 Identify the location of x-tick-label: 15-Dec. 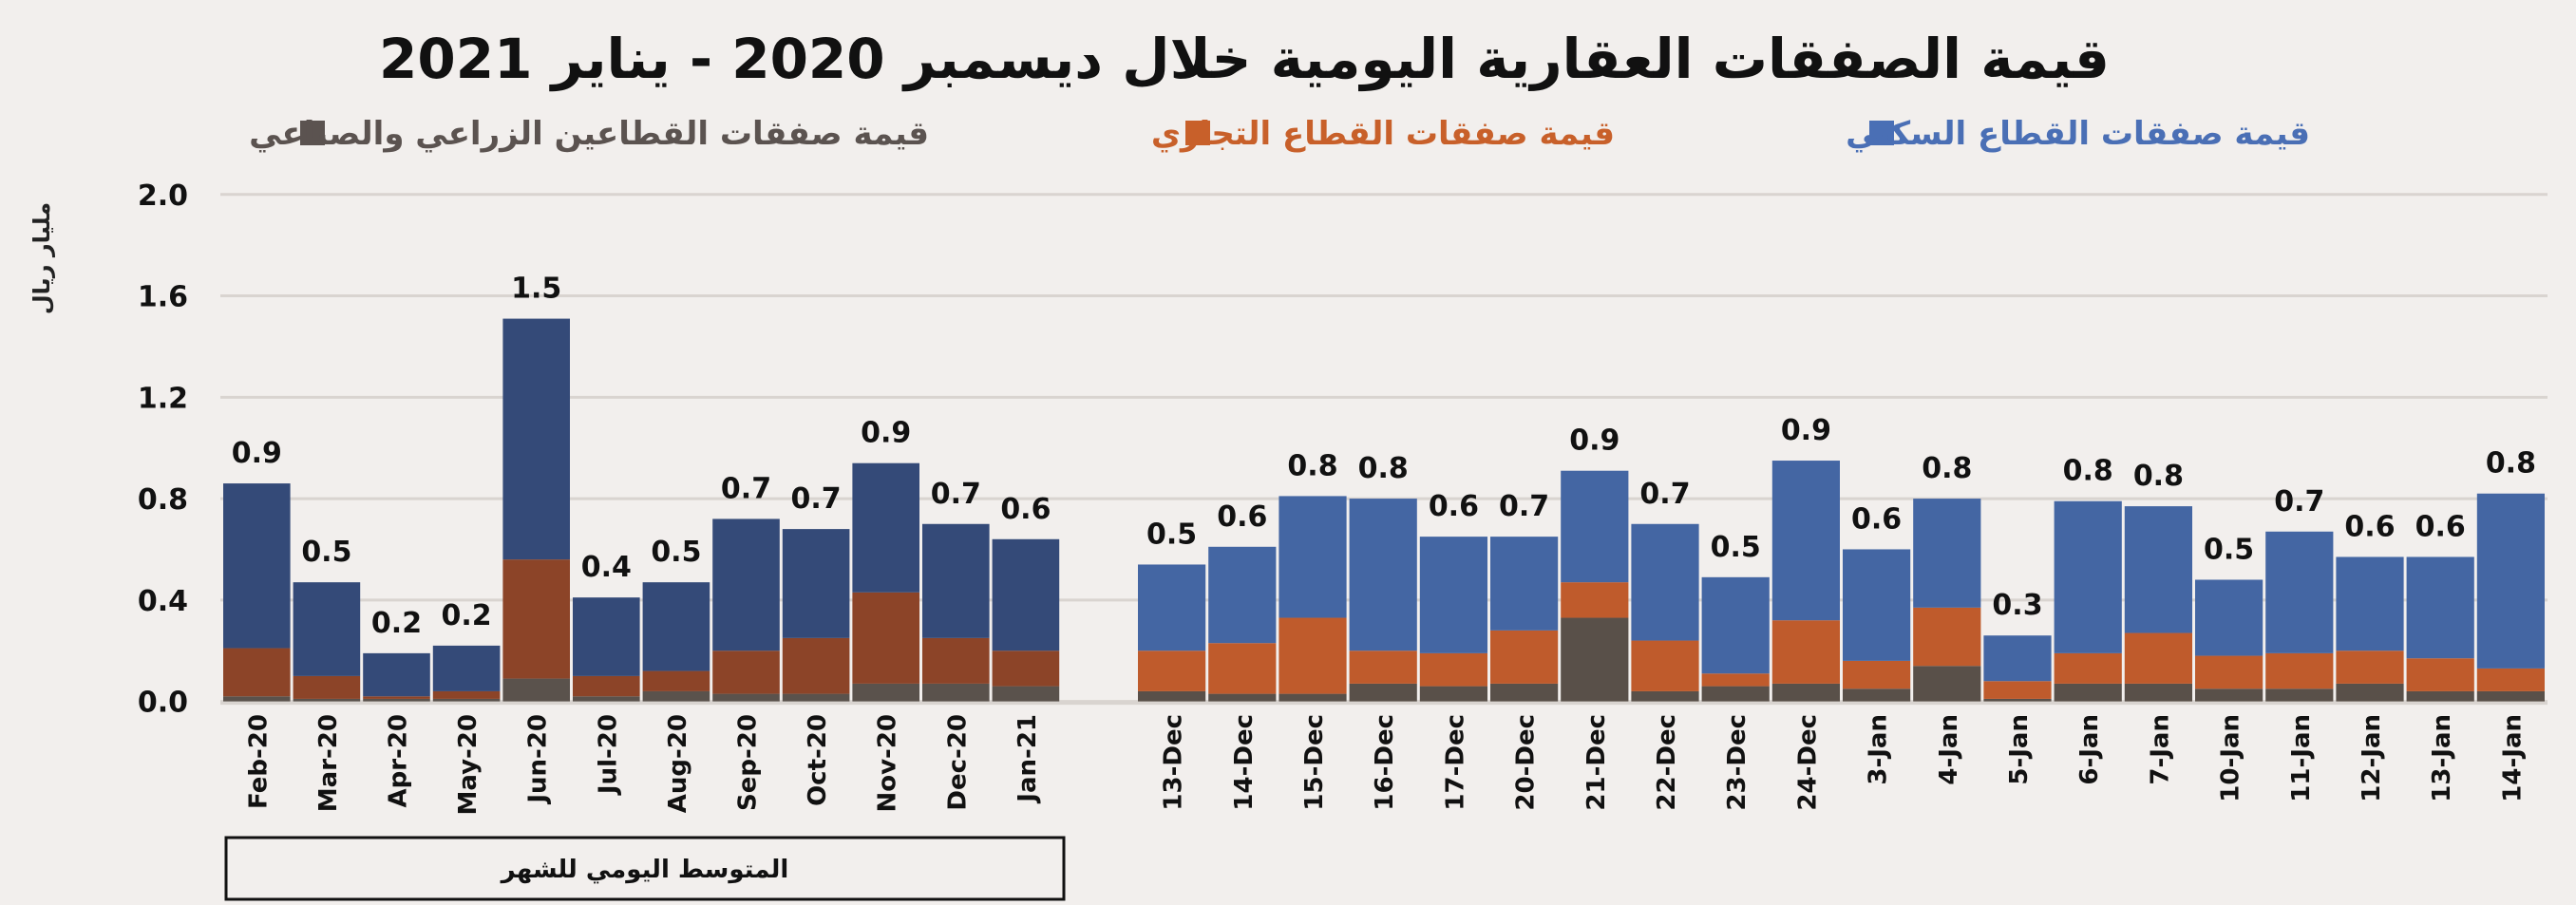
(1314, 762).